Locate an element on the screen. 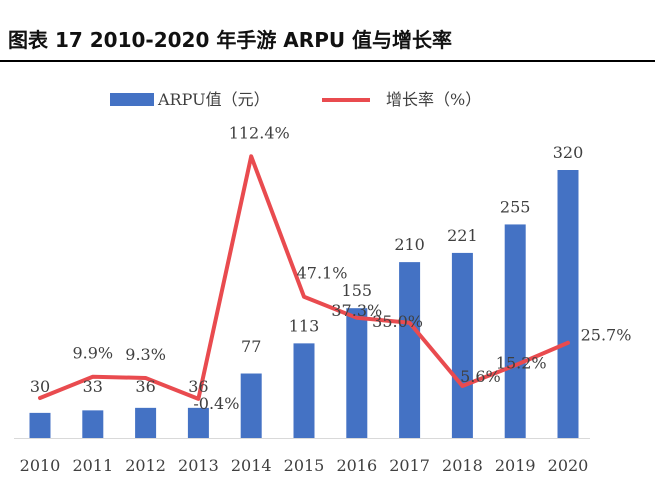 The width and height of the screenshot is (655, 478). growth-value-label: 5.6% is located at coordinates (480, 376).